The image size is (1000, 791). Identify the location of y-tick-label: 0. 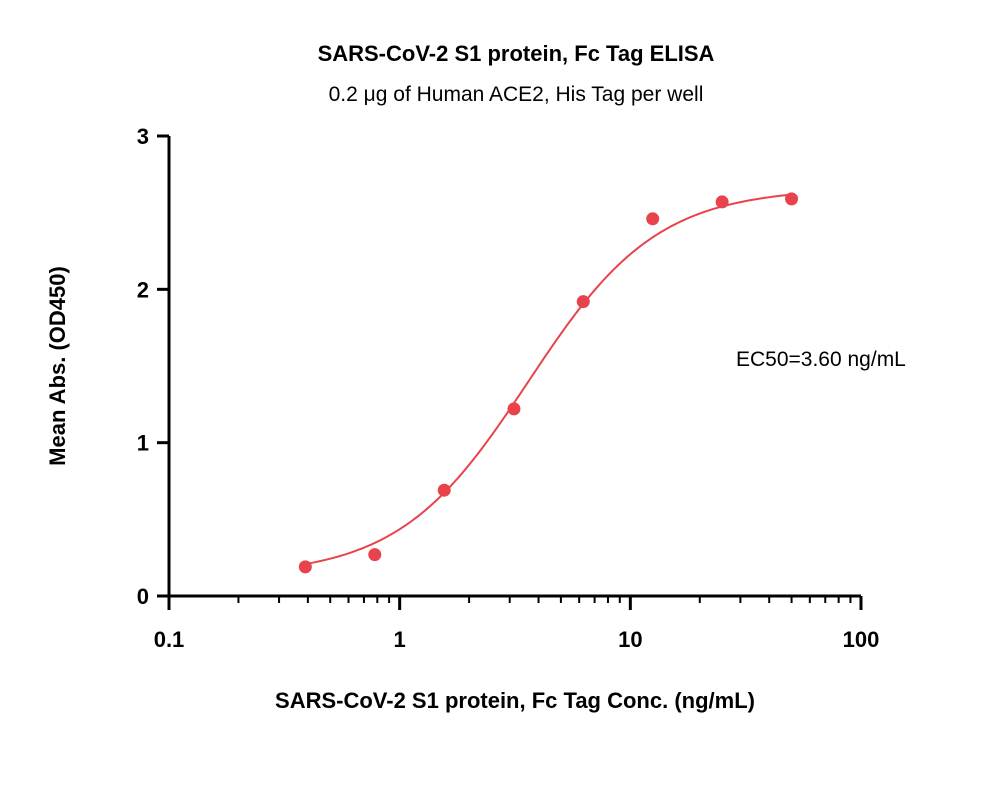
(143, 596).